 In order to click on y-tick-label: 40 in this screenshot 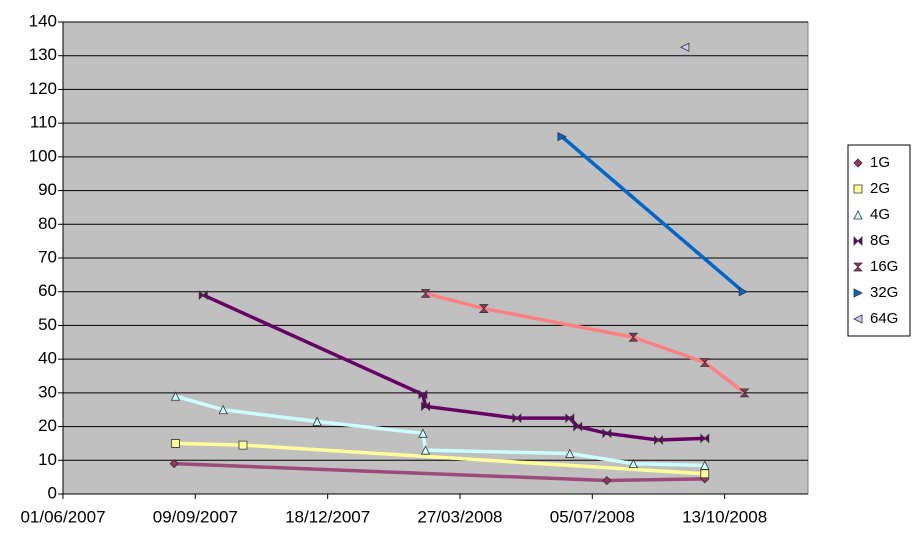, I will do `click(47, 358)`.